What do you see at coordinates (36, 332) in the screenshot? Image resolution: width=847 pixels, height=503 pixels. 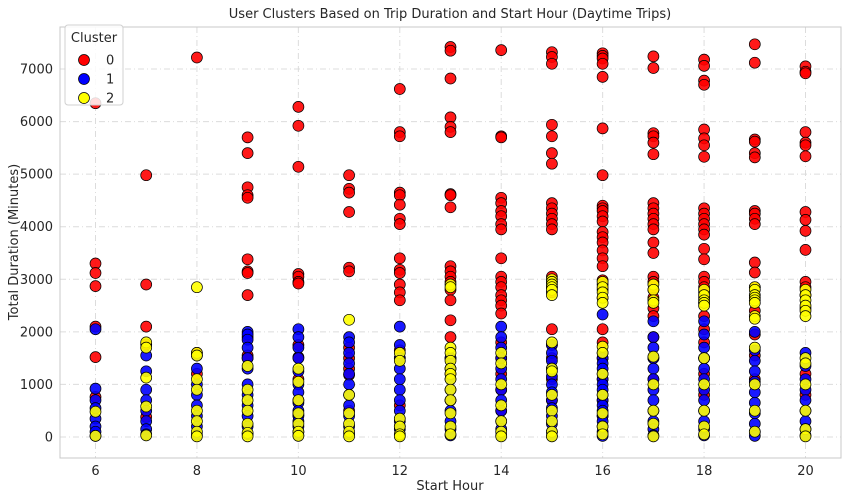 I see `y-tick-label: 2000` at bounding box center [36, 332].